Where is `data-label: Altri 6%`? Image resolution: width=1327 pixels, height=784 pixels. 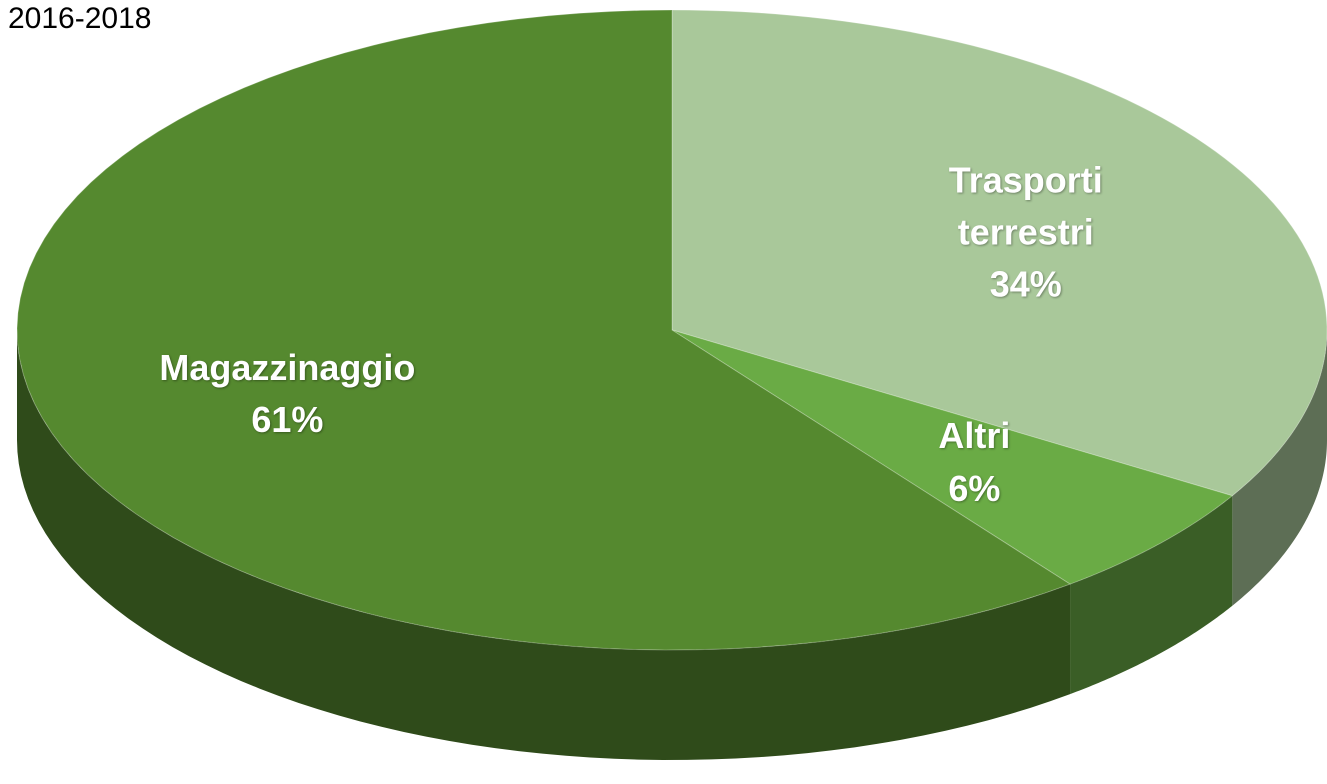
data-label: Altri 6% is located at coordinates (974, 462).